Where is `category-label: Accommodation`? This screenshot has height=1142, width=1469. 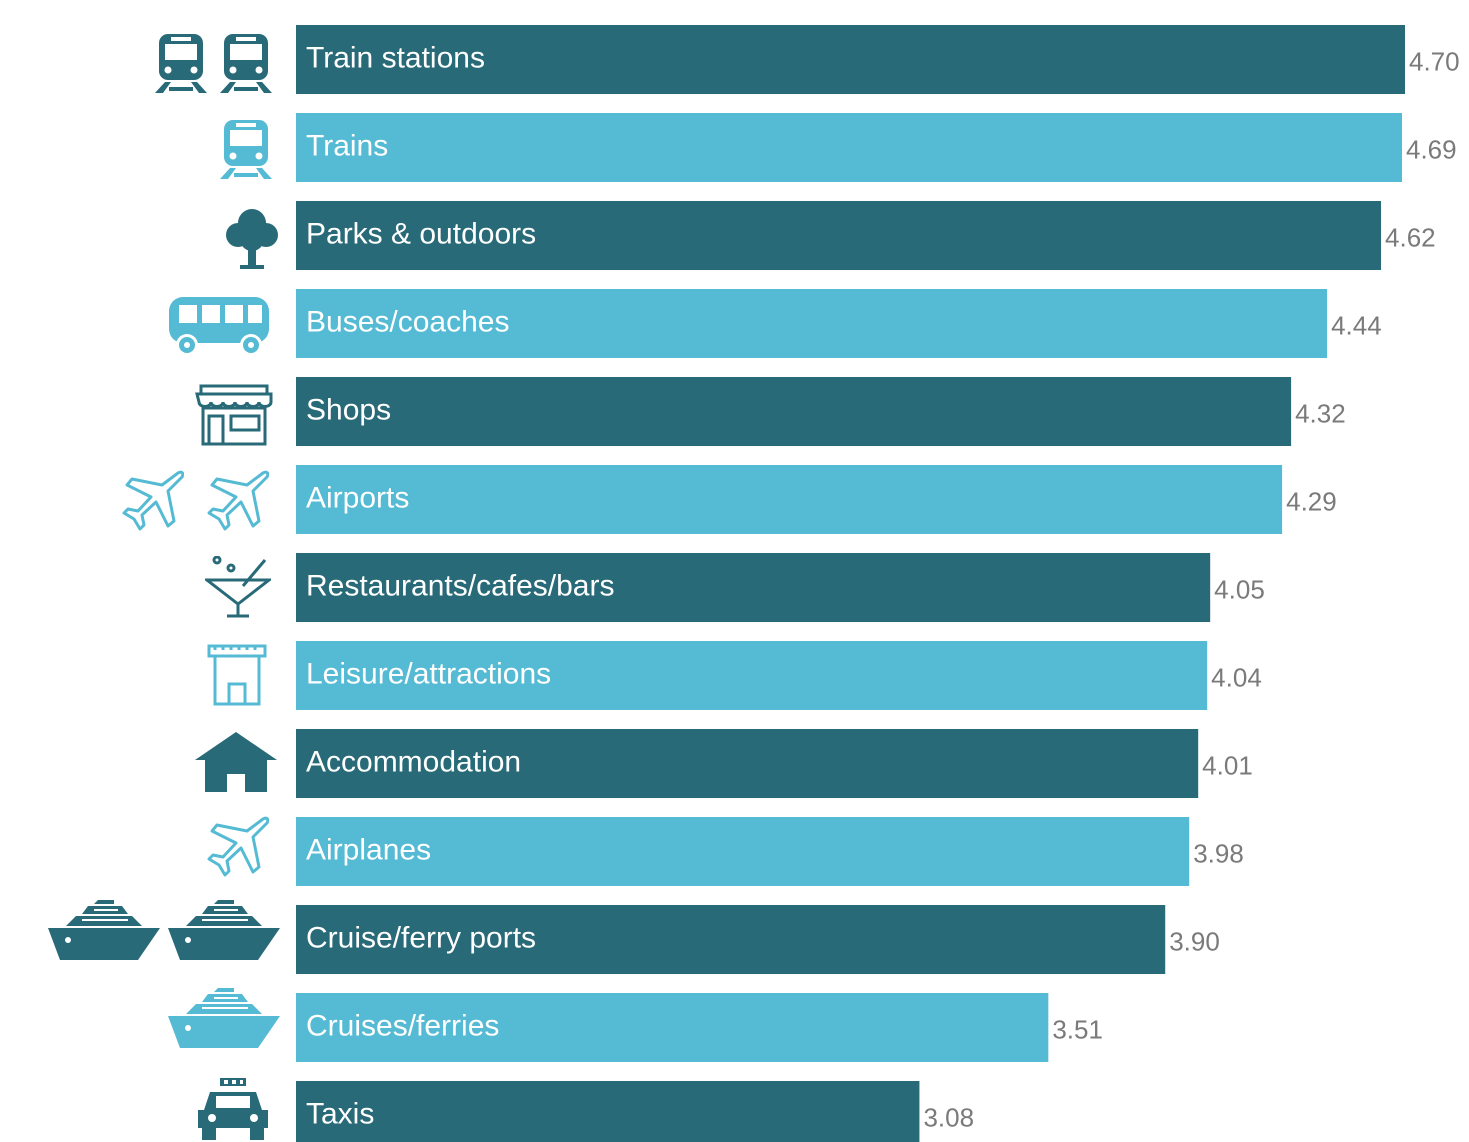 category-label: Accommodation is located at coordinates (413, 761).